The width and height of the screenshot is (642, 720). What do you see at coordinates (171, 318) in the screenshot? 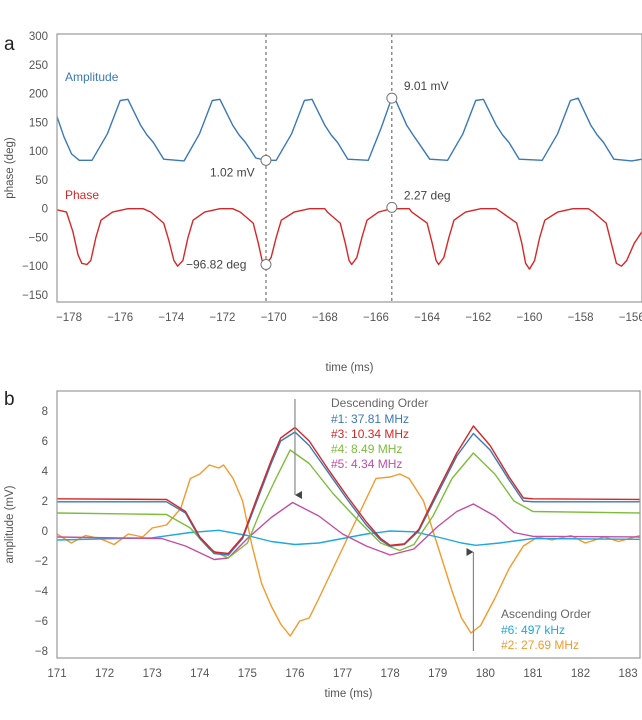
I see `x-tick-label: −174` at bounding box center [171, 318].